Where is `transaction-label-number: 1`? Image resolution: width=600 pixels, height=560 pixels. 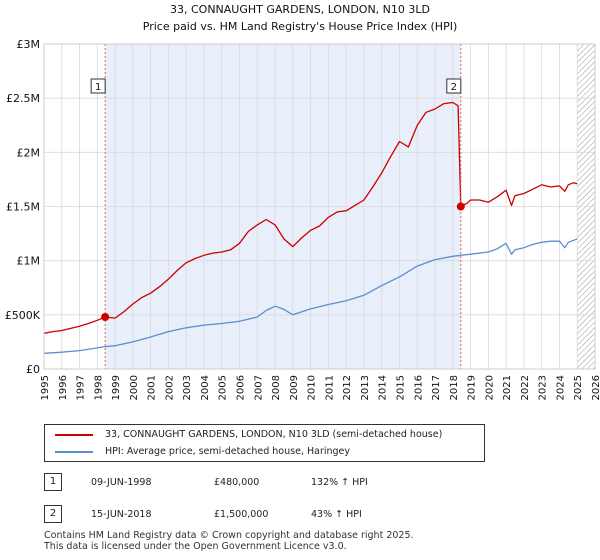
transaction-label-number: 1 is located at coordinates (98, 87).